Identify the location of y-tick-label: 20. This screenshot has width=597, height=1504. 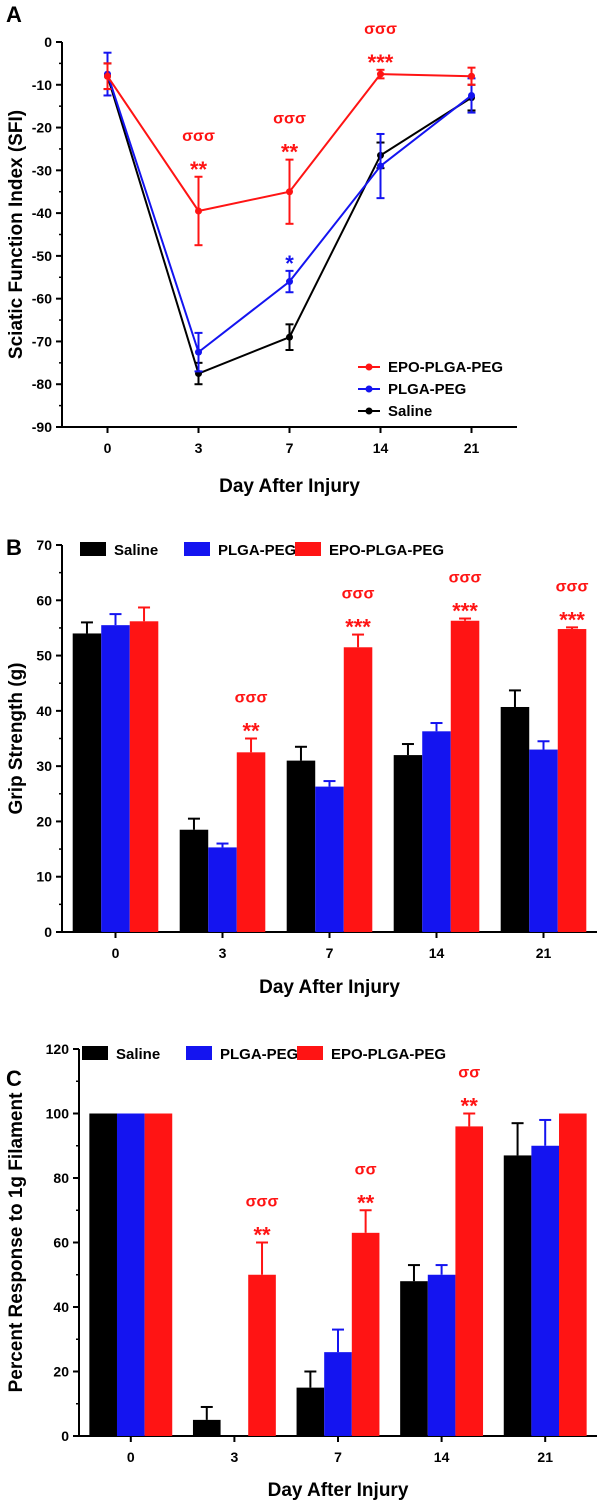
(61, 1372).